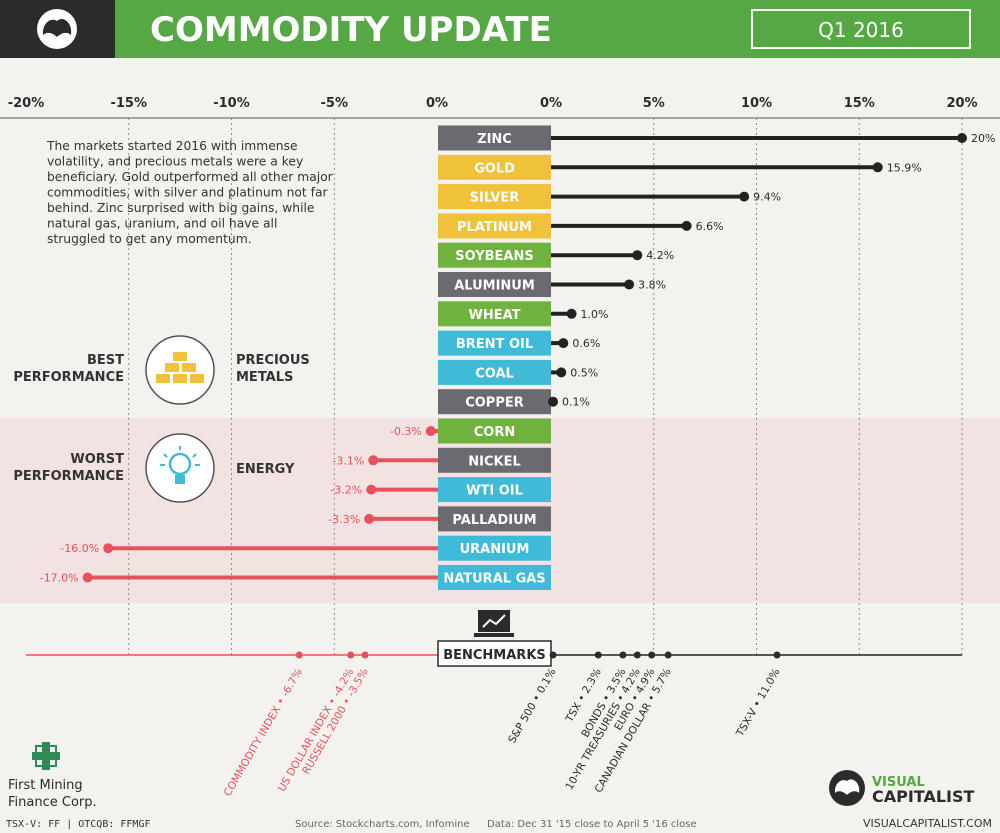 Image resolution: width=1000 pixels, height=833 pixels. I want to click on commodity-name: SILVER, so click(495, 198).